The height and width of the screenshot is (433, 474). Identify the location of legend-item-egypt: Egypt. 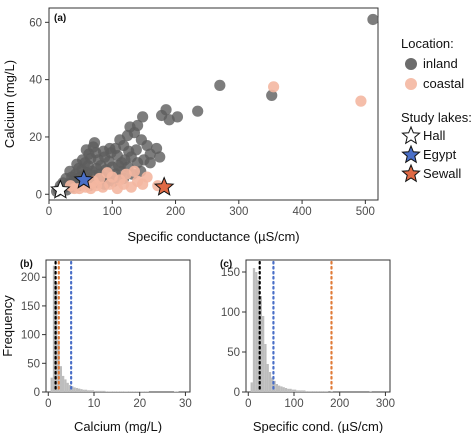
(440, 154).